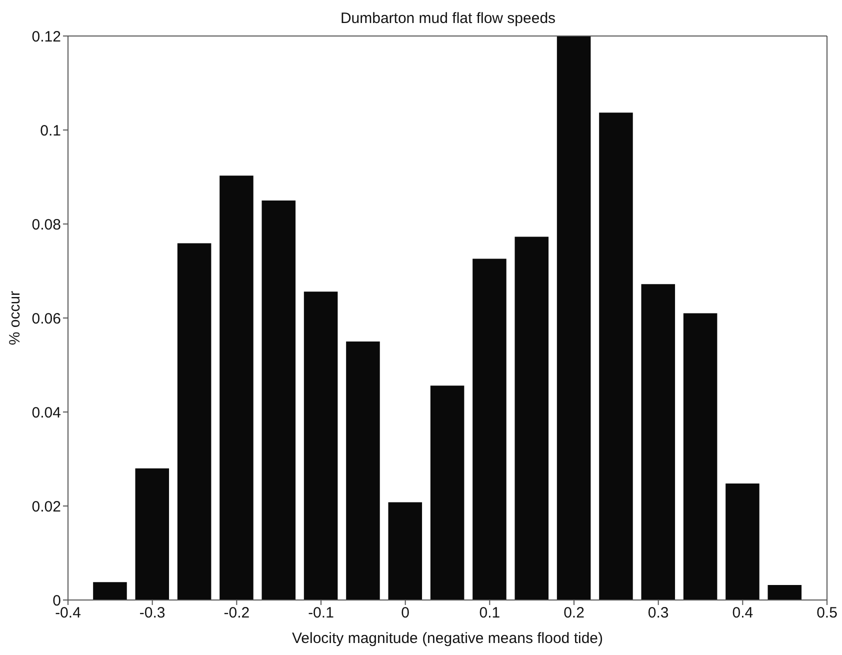  What do you see at coordinates (46, 225) in the screenshot?
I see `y-tick-label: 0.08` at bounding box center [46, 225].